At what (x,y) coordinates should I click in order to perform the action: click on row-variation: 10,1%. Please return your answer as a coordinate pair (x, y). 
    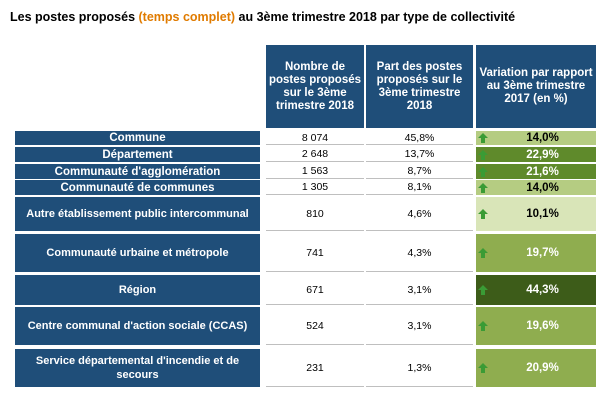
    Looking at the image, I should click on (536, 214).